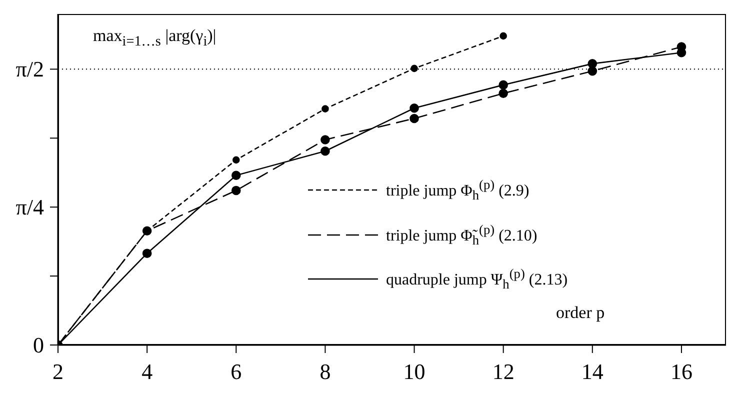  Describe the element at coordinates (477, 279) in the screenshot. I see `legend-label: quadruple jump Ψ$_{h}$$^{(p)}$ (2.13)` at that location.